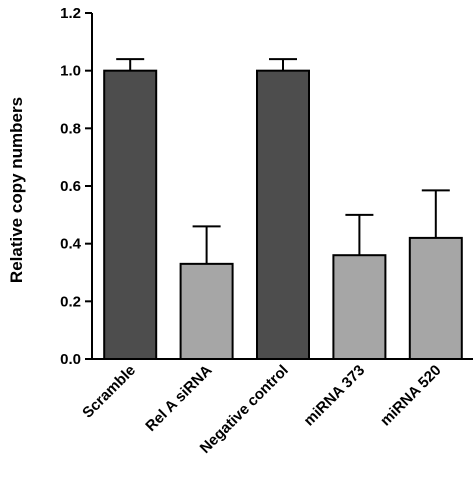 The height and width of the screenshot is (499, 474). Describe the element at coordinates (178, 398) in the screenshot. I see `x-tick-label-1: Rel A siRNA` at that location.